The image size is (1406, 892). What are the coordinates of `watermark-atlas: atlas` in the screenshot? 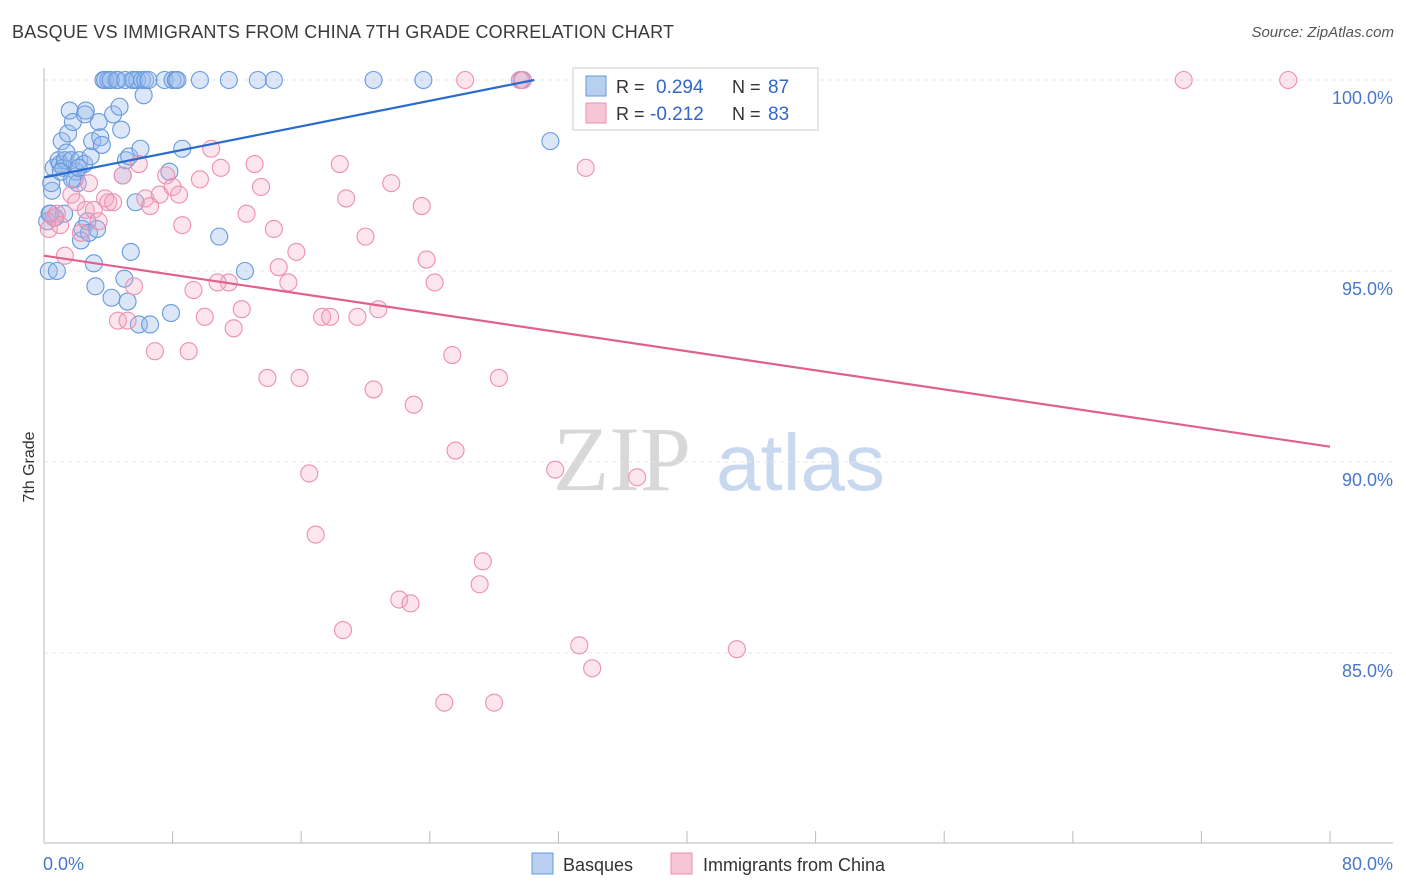 It's located at (800, 462).